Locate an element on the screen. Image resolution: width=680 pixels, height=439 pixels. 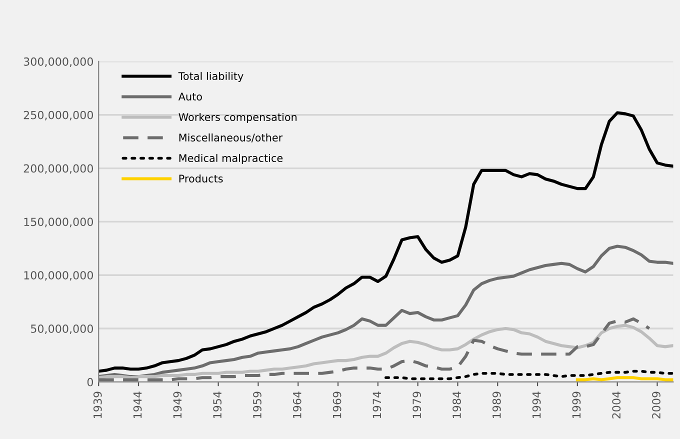
legend-label: Medical malpractice is located at coordinates (231, 159).